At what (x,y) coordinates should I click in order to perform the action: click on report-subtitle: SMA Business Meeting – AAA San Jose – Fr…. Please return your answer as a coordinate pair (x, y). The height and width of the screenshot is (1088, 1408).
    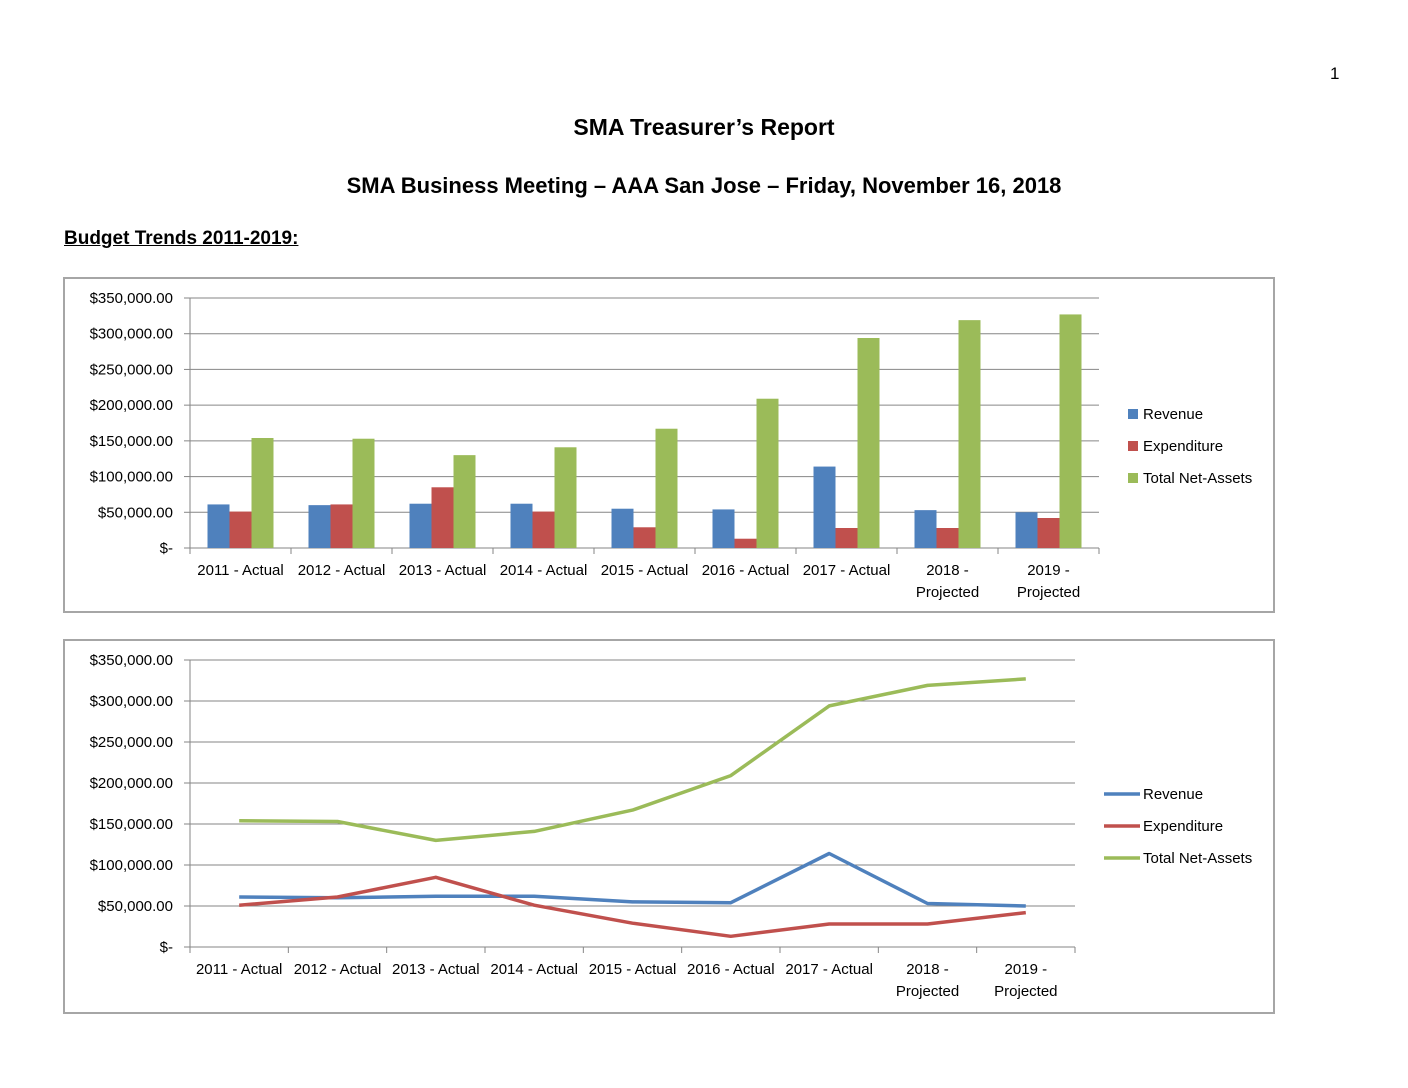
    Looking at the image, I should click on (704, 185).